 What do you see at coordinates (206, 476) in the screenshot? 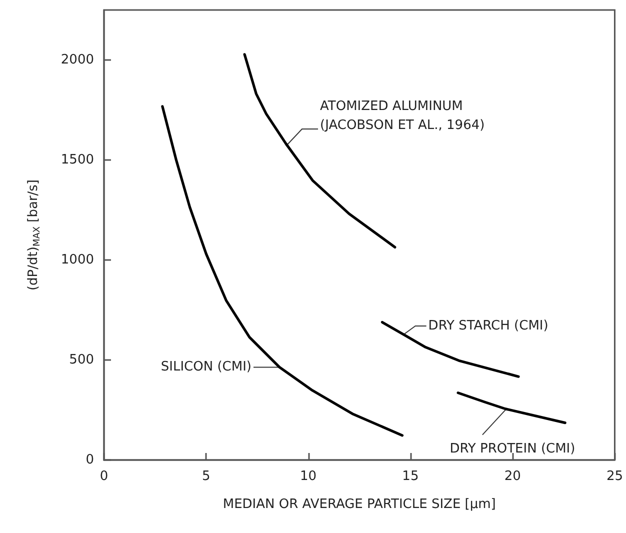
I see `x-tick-label: 5` at bounding box center [206, 476].